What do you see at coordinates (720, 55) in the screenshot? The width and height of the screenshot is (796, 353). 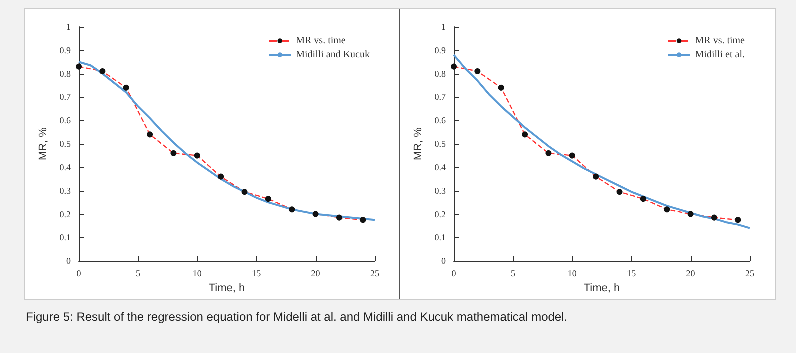 I see `legend-label: Midilli et al.` at bounding box center [720, 55].